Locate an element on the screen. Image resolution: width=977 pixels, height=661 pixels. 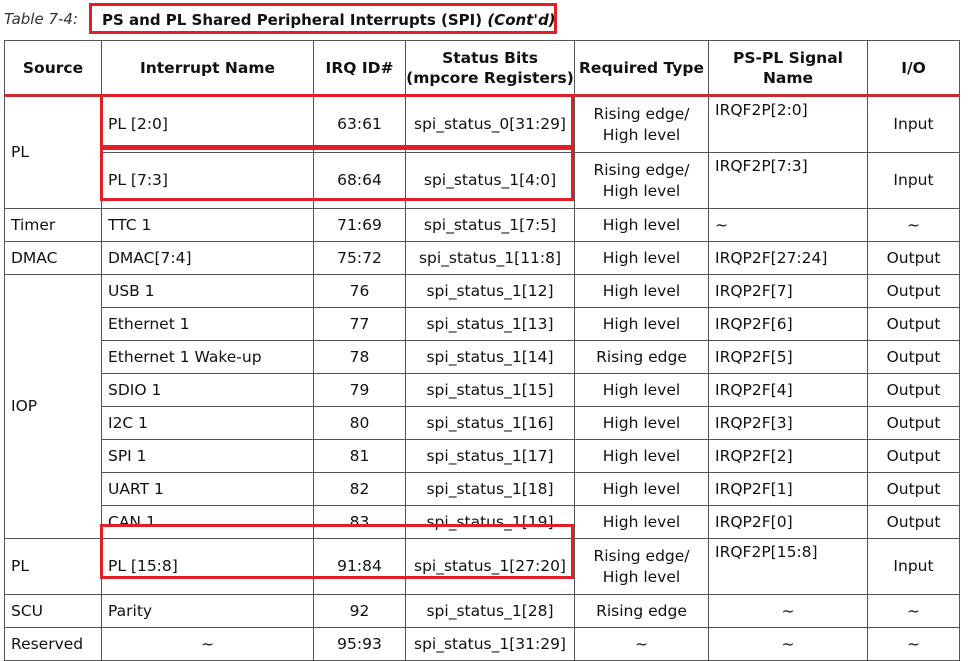
irq-id-cell: 91:84 is located at coordinates (359, 566).